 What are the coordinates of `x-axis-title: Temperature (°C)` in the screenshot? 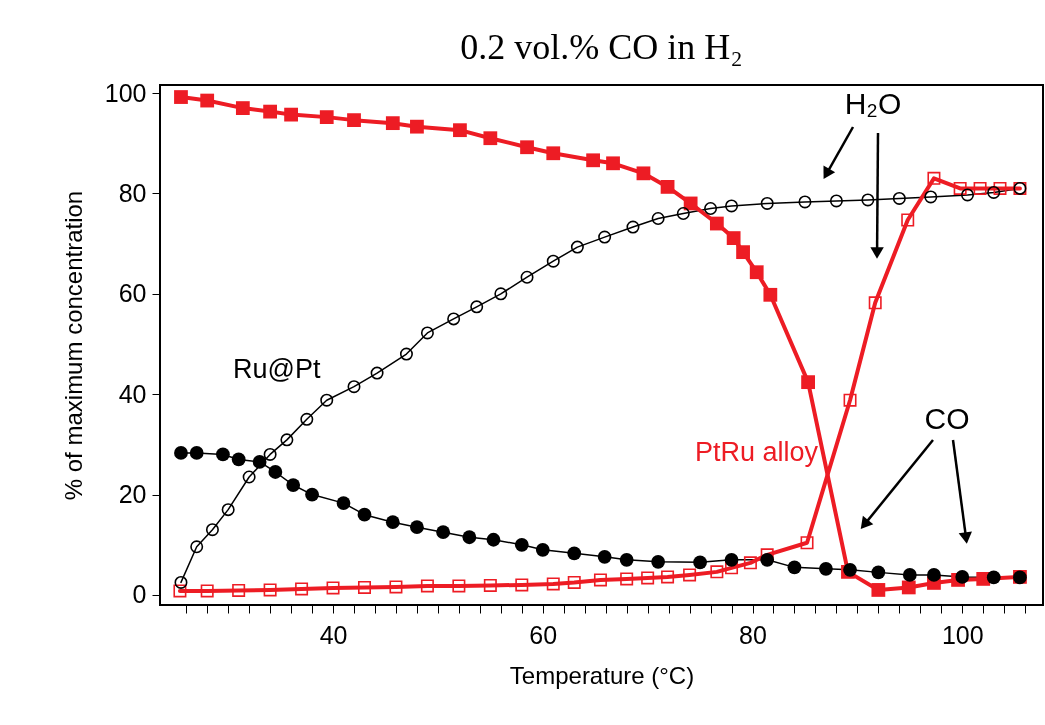 It's located at (602, 675).